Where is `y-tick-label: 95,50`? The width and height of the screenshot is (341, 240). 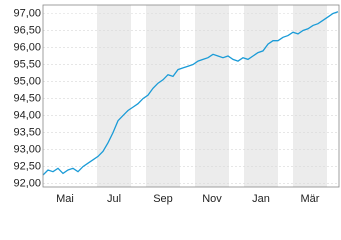
y-tick-label: 95,50 is located at coordinates (27, 64).